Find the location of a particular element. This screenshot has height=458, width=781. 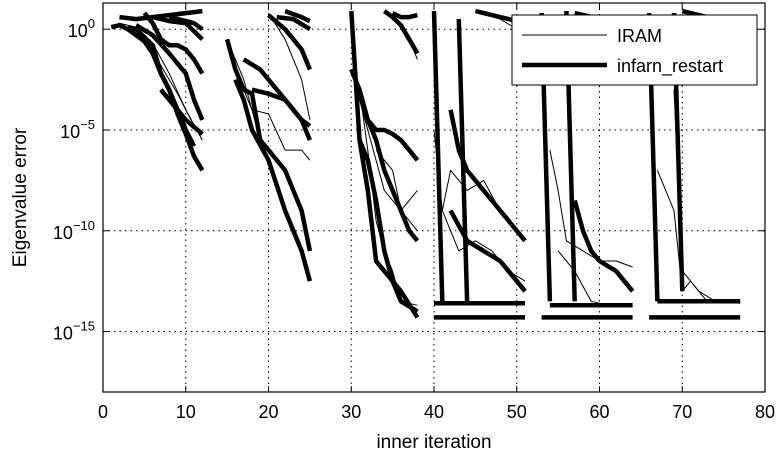

x-axis-label: inner iteration is located at coordinates (433, 442).